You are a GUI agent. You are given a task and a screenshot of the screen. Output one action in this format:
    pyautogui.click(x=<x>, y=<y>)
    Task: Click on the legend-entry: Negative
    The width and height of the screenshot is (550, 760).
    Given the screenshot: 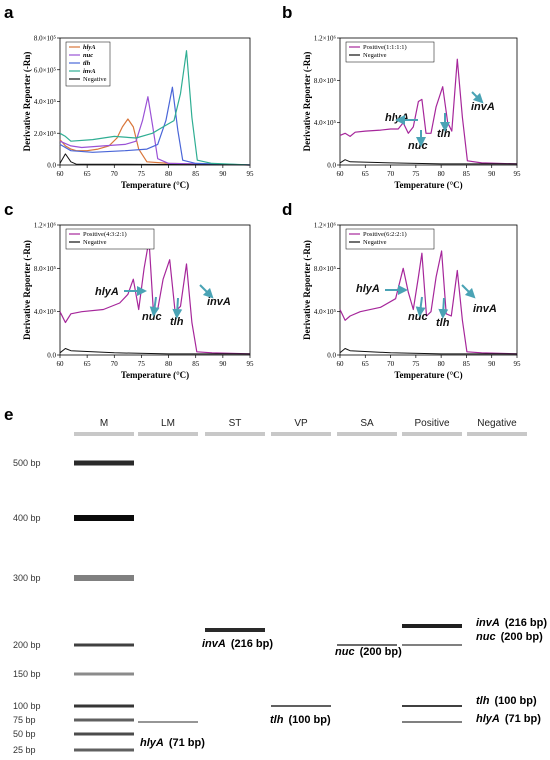 What is the action you would take?
    pyautogui.click(x=375, y=242)
    